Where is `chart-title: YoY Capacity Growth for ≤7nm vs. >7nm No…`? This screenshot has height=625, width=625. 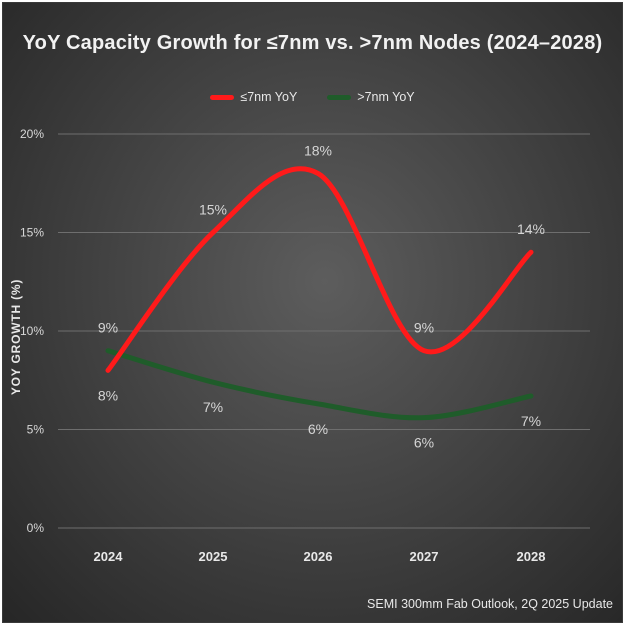 chart-title: YoY Capacity Growth for ≤7nm vs. >7nm No… is located at coordinates (312, 43).